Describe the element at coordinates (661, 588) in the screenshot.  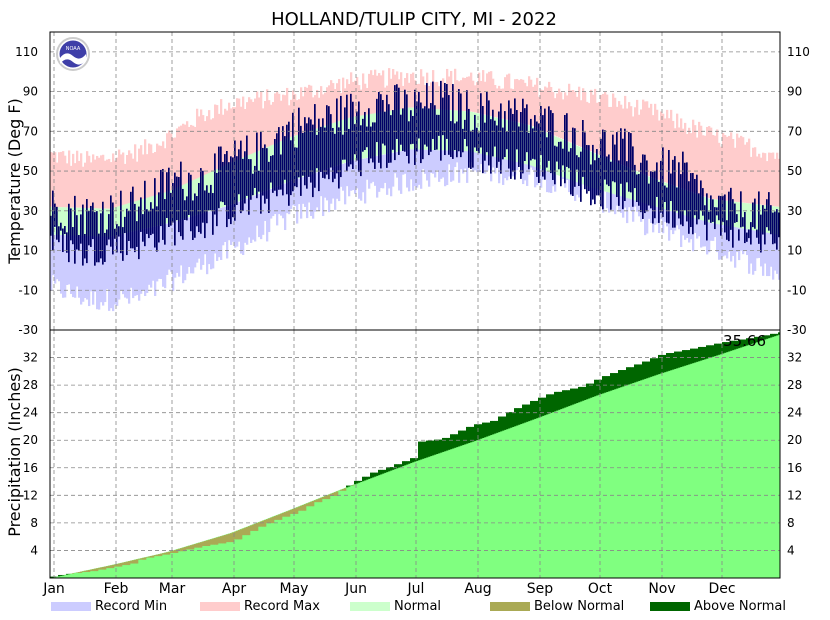
I see `month-tick-label: Nov` at that location.